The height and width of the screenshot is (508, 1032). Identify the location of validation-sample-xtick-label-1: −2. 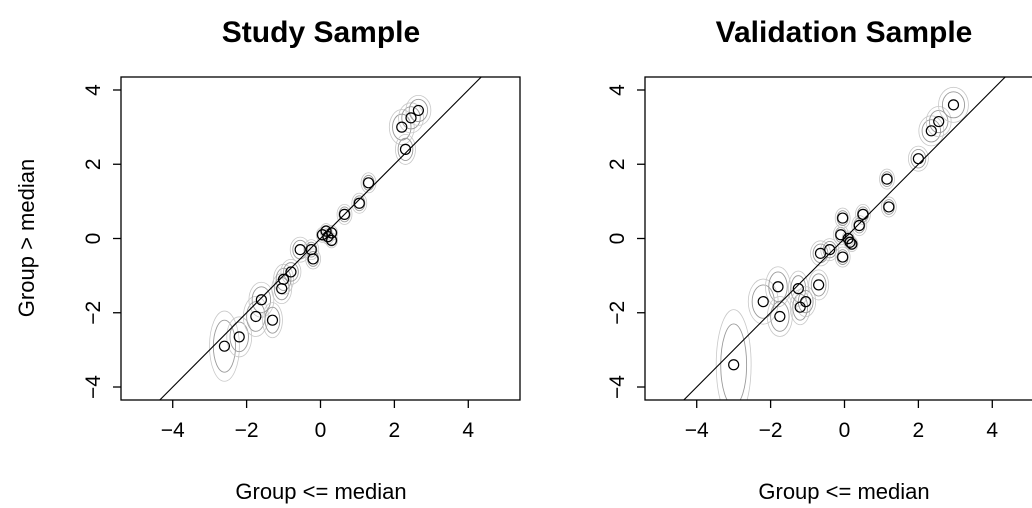
(771, 430).